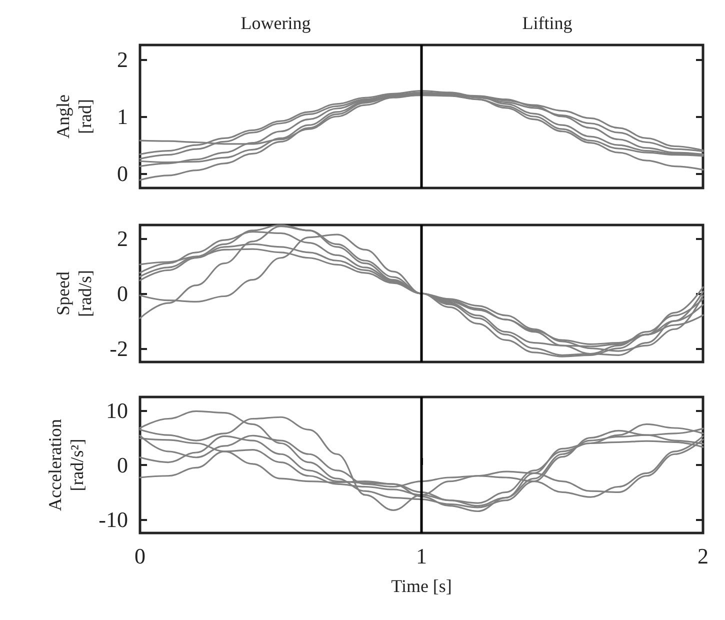  Describe the element at coordinates (113, 519) in the screenshot. I see `y-tick-label: -10` at that location.